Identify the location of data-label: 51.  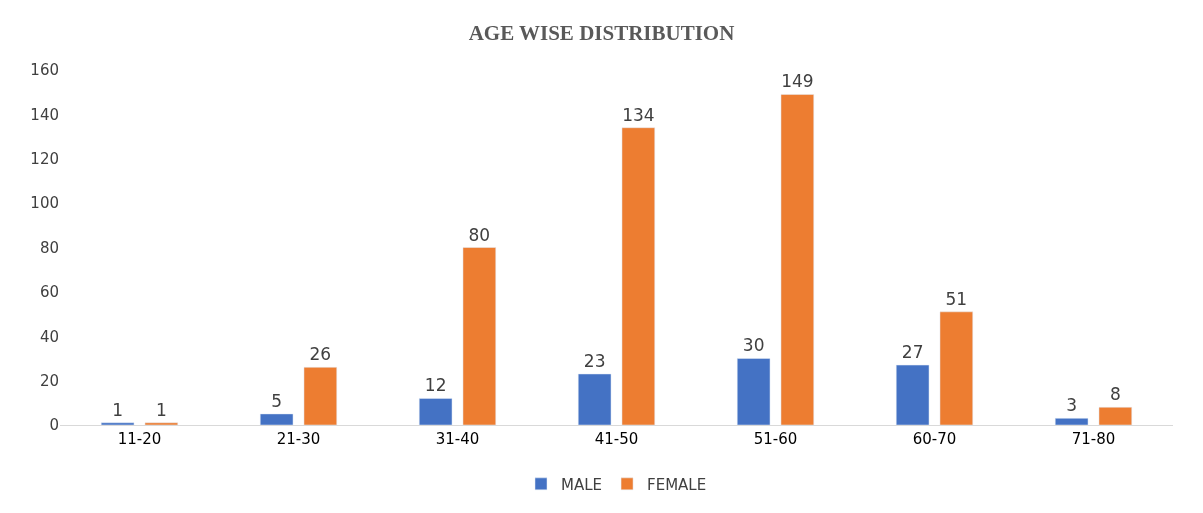
(956, 298).